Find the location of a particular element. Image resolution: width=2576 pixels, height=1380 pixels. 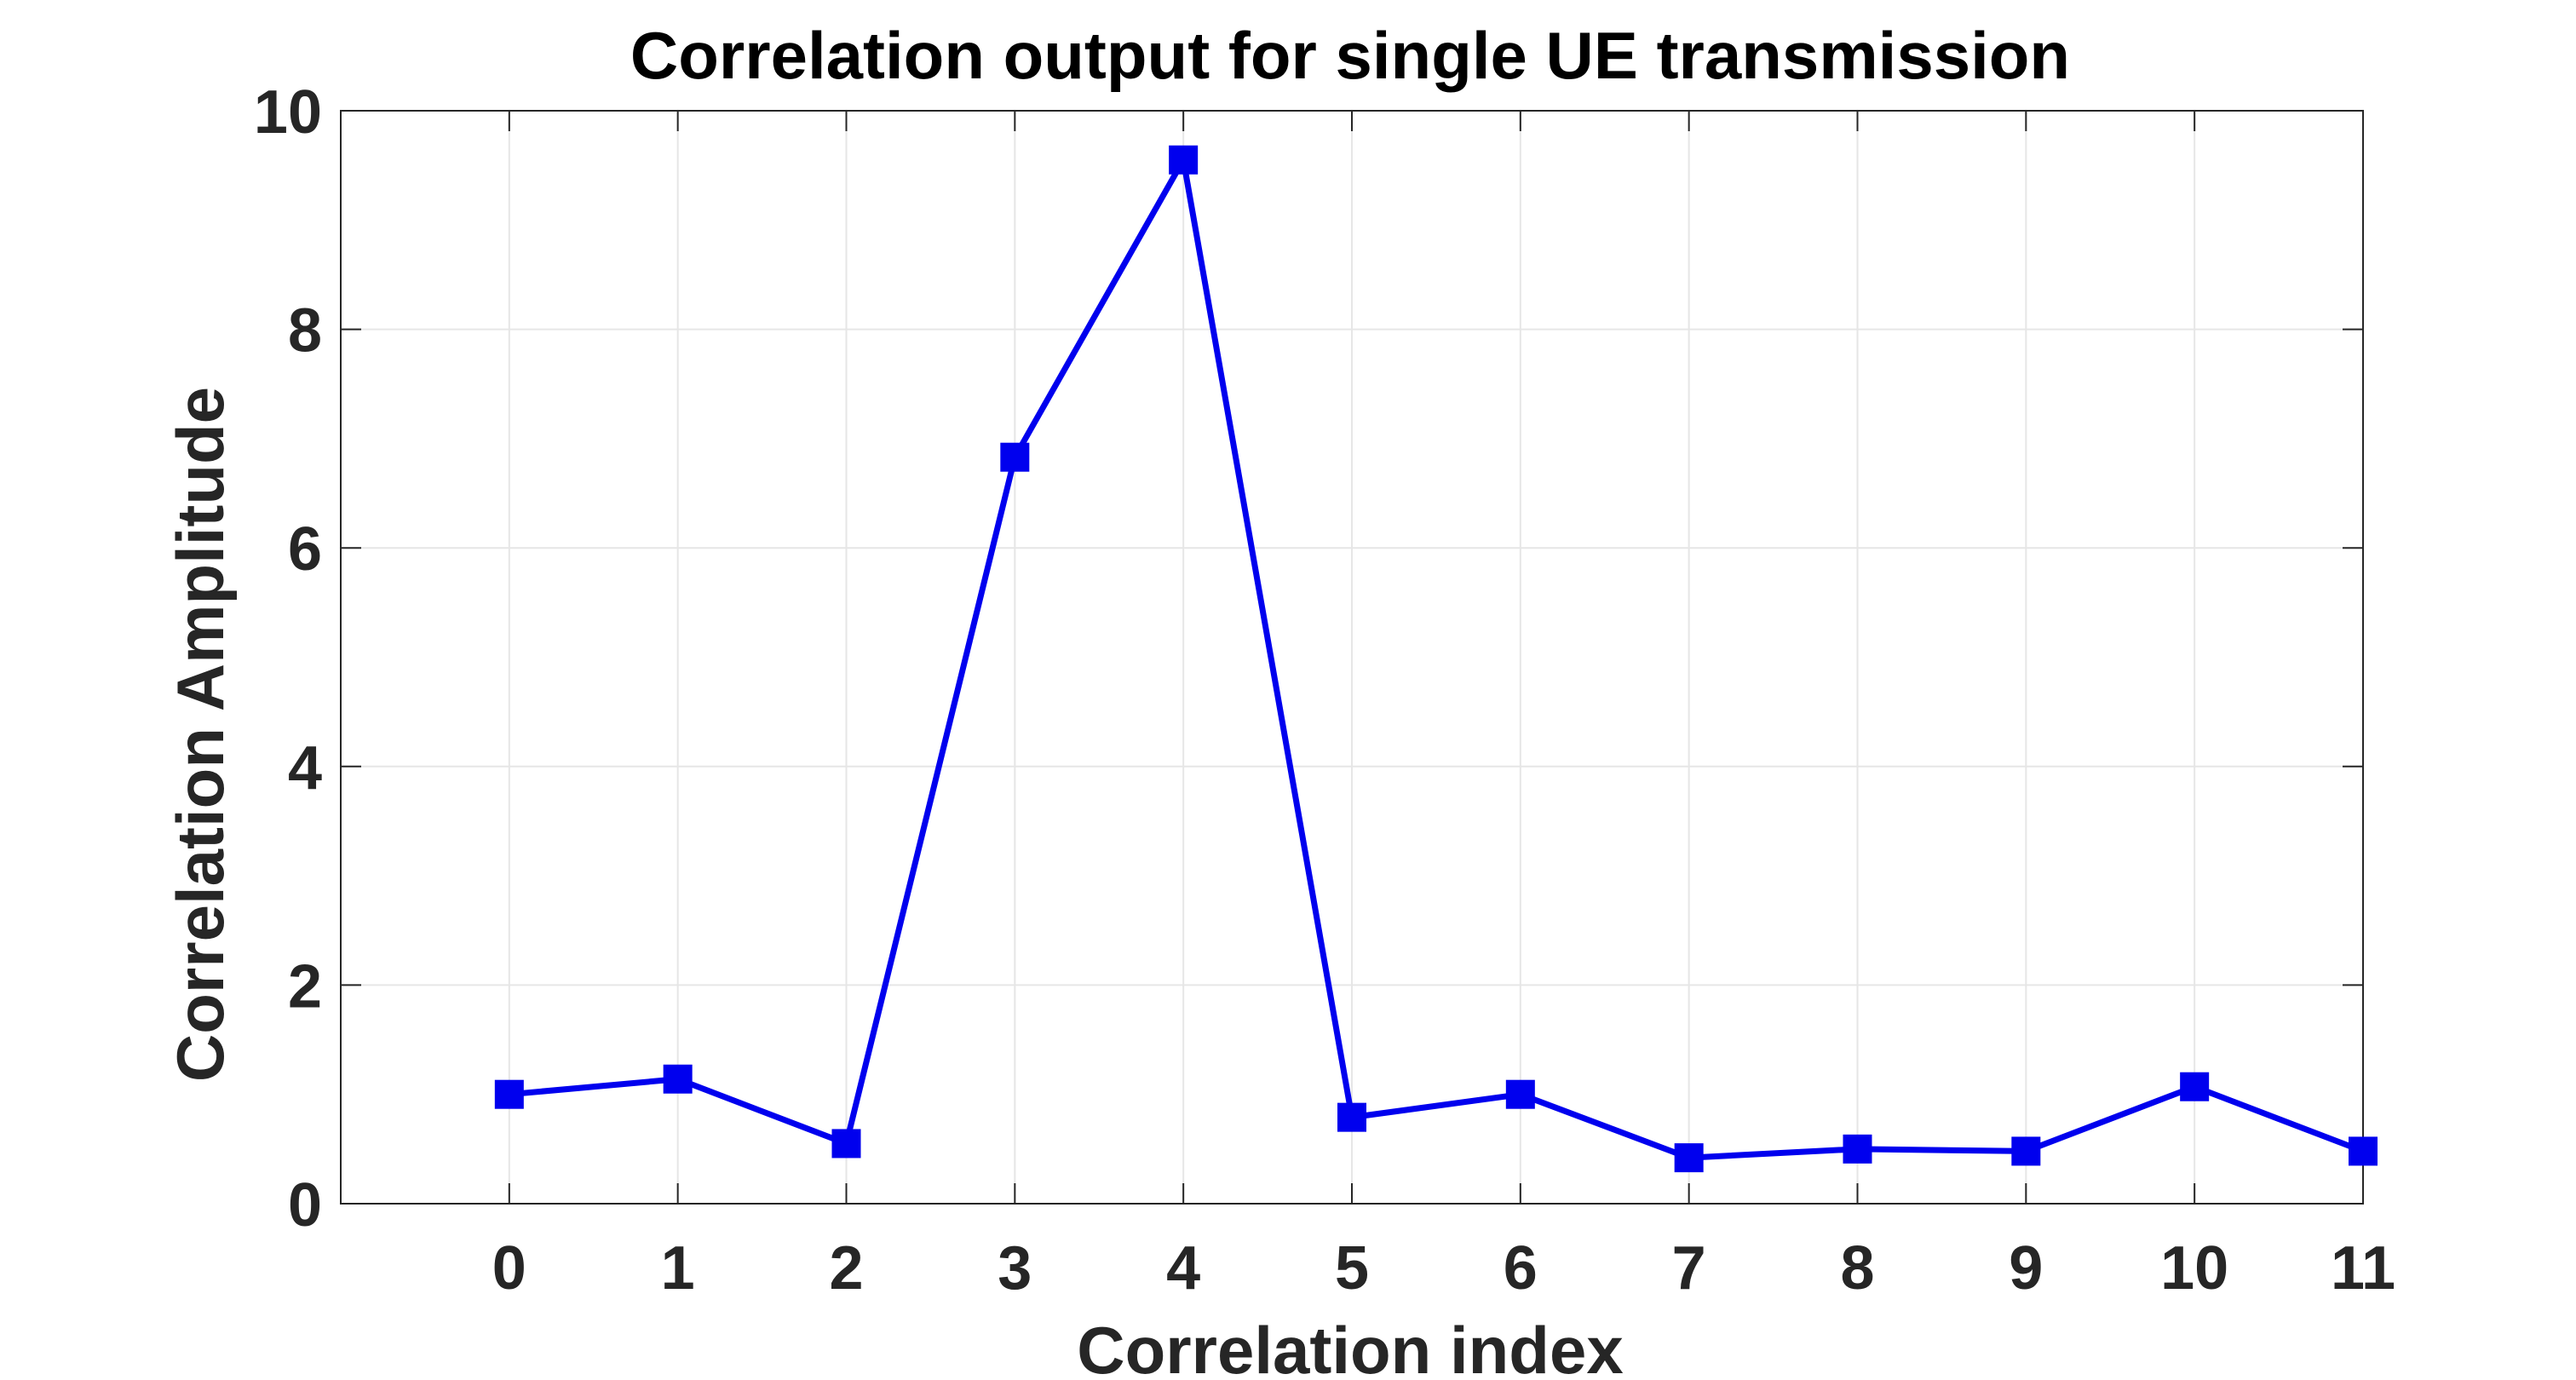

y-tick-label: 8 is located at coordinates (305, 331).